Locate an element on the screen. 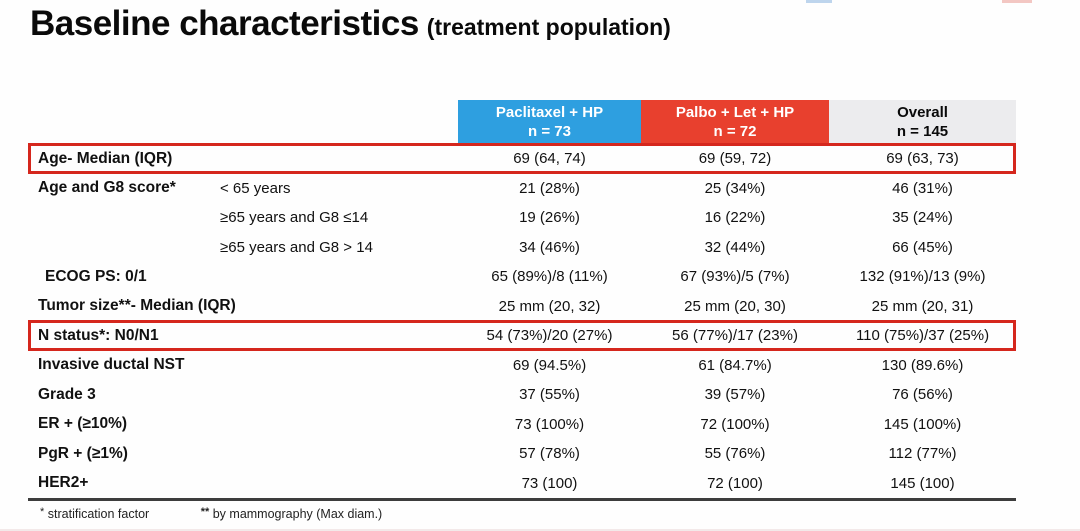 Image resolution: width=1080 pixels, height=531 pixels. cell-palbo: 56 (77%)/17 (23%) is located at coordinates (735, 336).